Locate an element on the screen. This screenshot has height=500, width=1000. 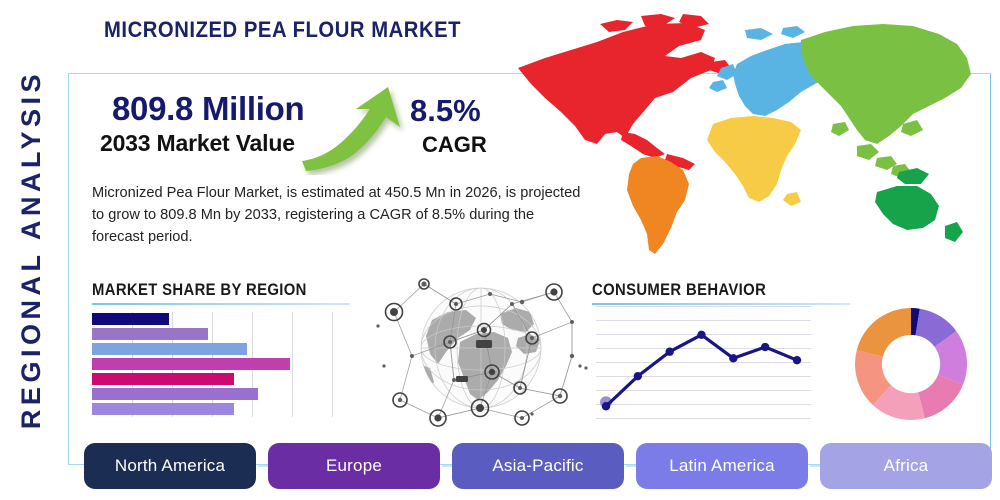
side-label: REGIONAL ANALYSIS is located at coordinates (31, 250).